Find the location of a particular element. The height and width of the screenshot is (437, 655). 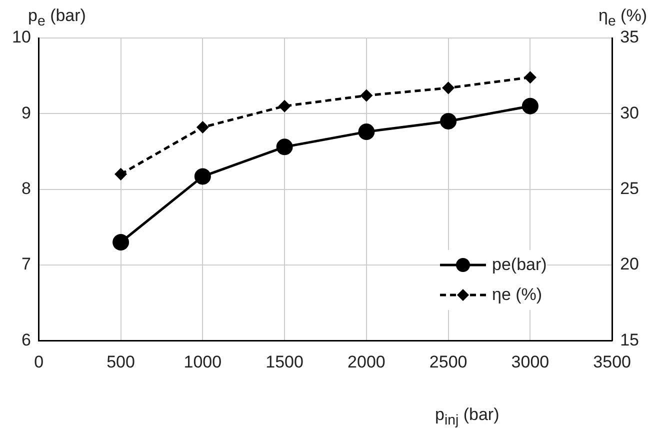

x-tick-label: 1500 is located at coordinates (285, 362).